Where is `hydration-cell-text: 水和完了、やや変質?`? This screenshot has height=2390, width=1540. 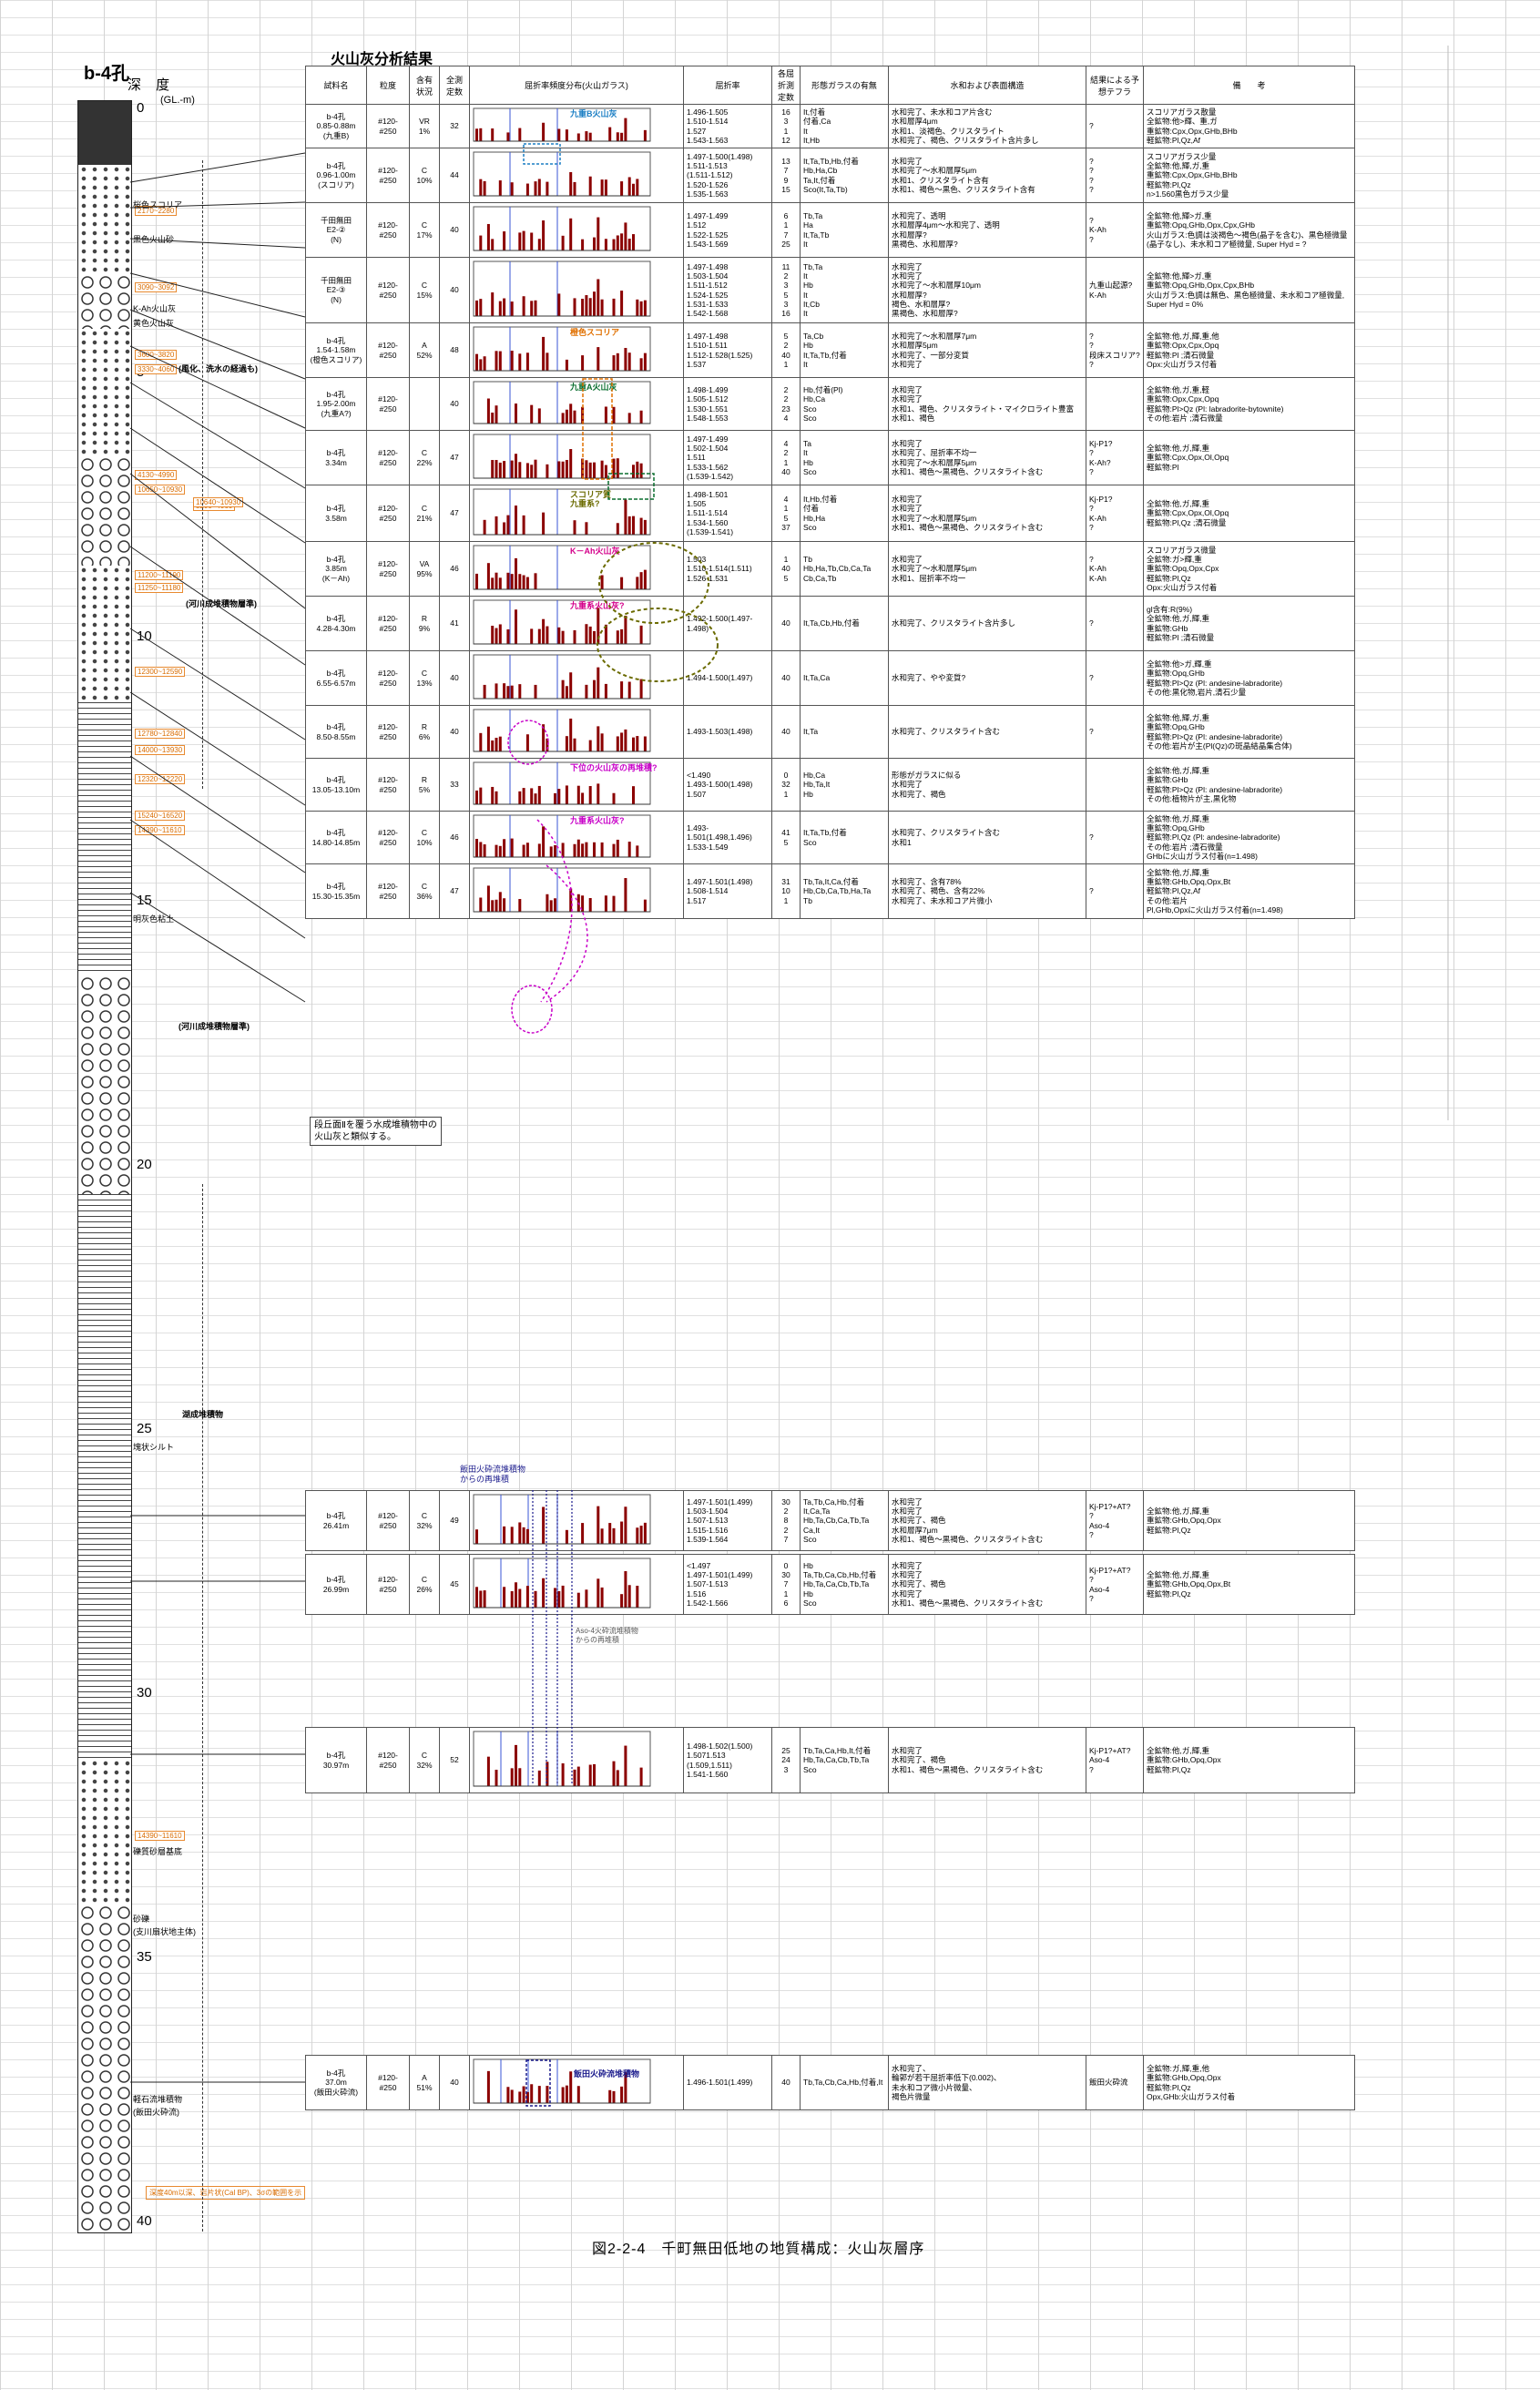 hydration-cell-text: 水和完了、やや変質? is located at coordinates (929, 678).